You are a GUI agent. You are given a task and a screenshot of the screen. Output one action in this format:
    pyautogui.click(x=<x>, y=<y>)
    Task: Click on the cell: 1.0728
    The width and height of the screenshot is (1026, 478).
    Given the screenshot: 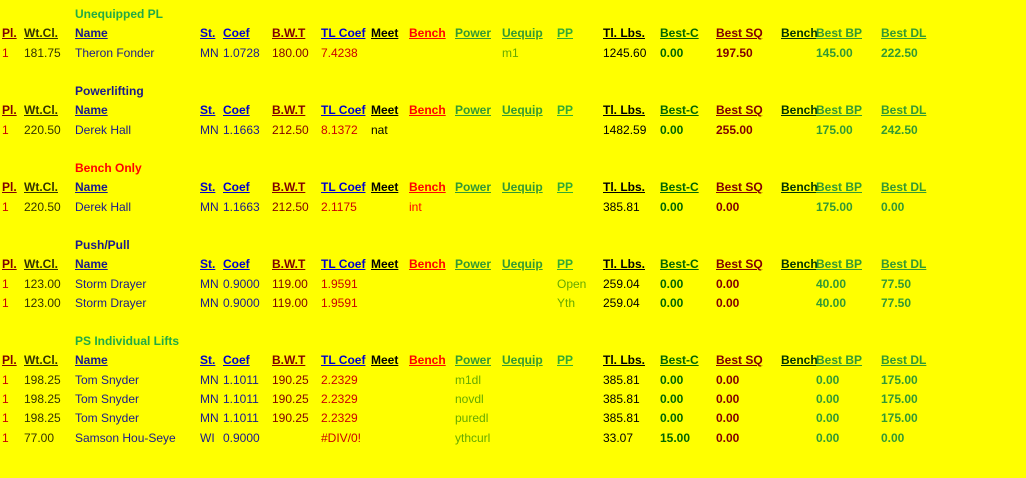 What is the action you would take?
    pyautogui.click(x=241, y=52)
    